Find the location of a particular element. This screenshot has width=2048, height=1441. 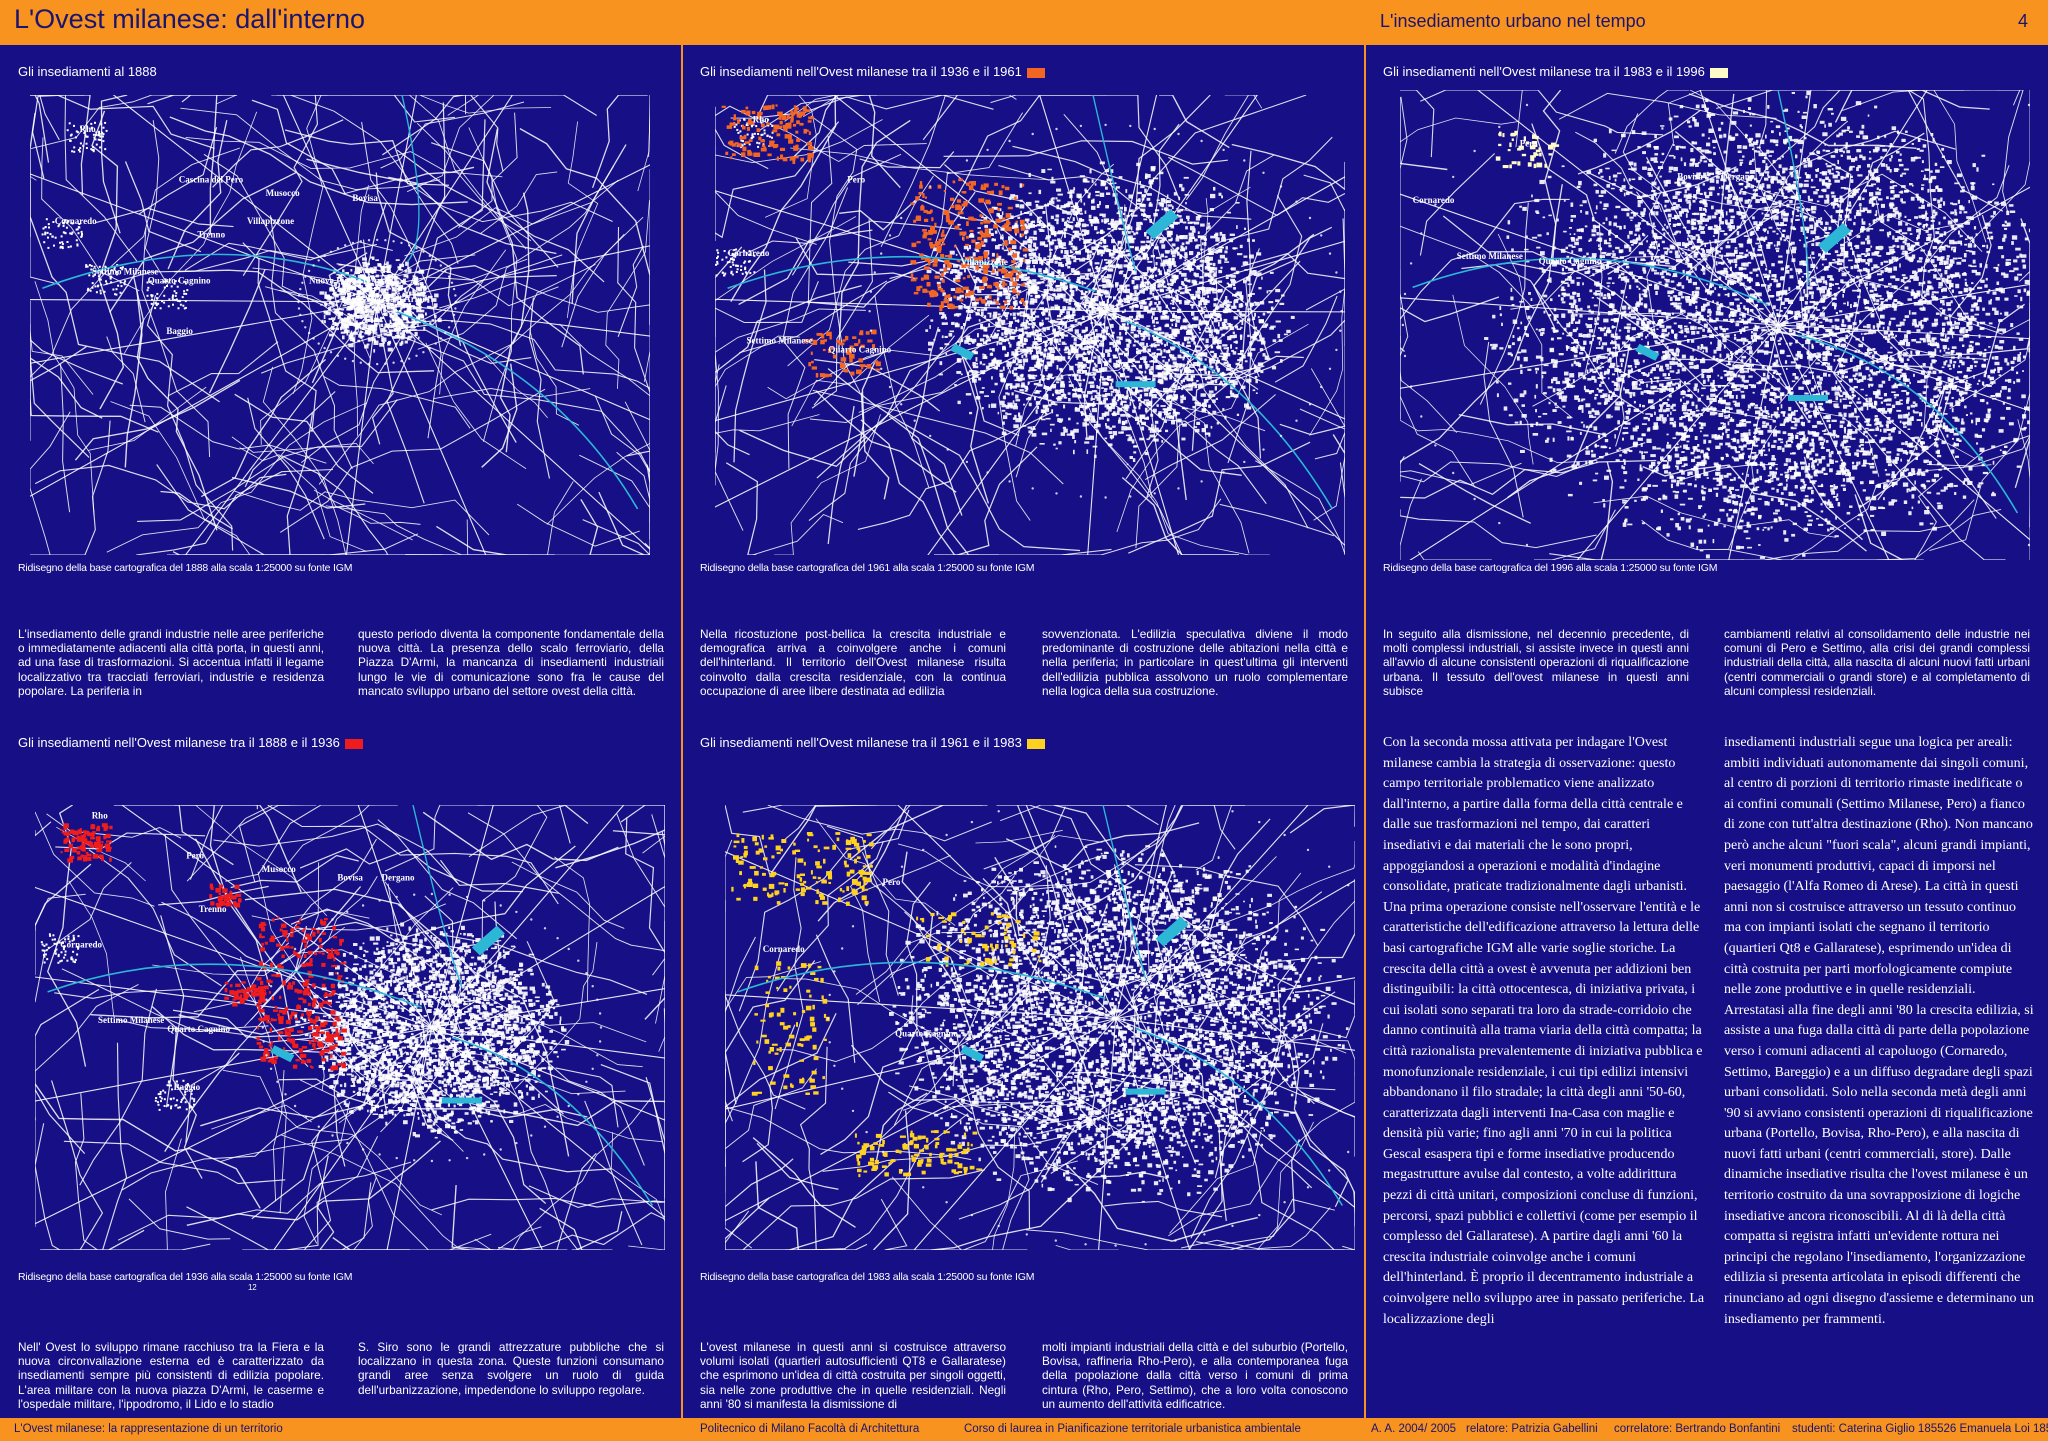

map-1983: Pero Cornaredo Quarto Cagnino is located at coordinates (1040, 1027).